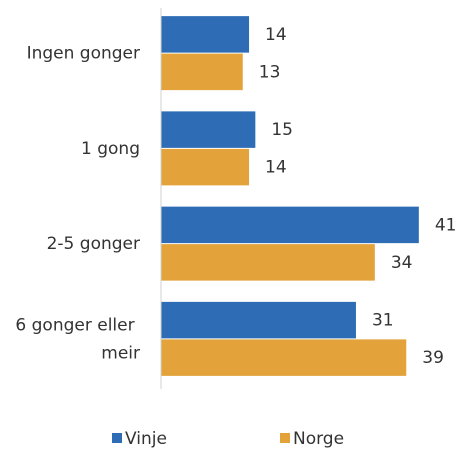  What do you see at coordinates (318, 439) in the screenshot?
I see `legend-label: Norge` at bounding box center [318, 439].